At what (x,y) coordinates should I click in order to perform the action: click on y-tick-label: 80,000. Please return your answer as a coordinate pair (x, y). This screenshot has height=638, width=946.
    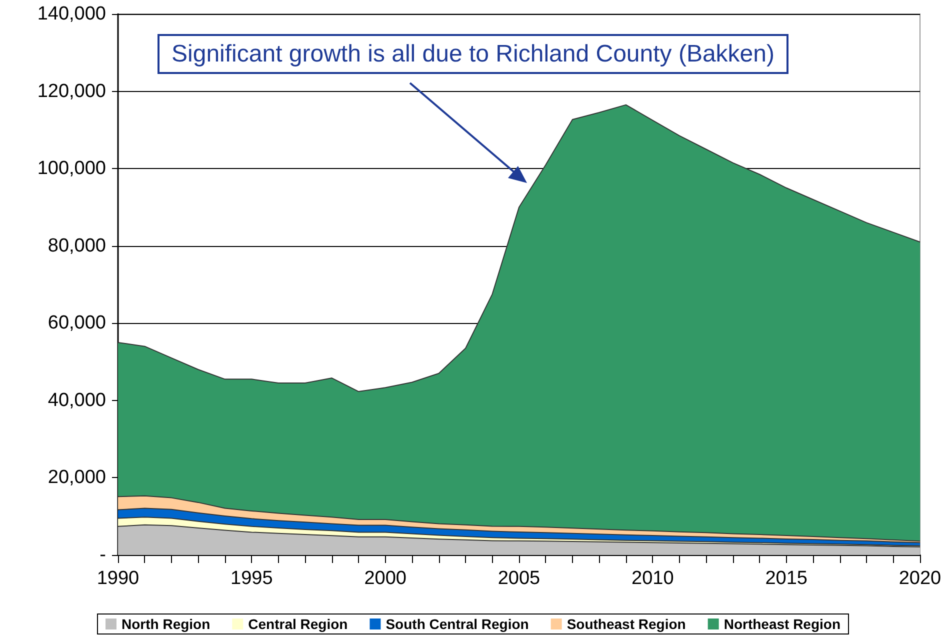
    Looking at the image, I should click on (77, 245).